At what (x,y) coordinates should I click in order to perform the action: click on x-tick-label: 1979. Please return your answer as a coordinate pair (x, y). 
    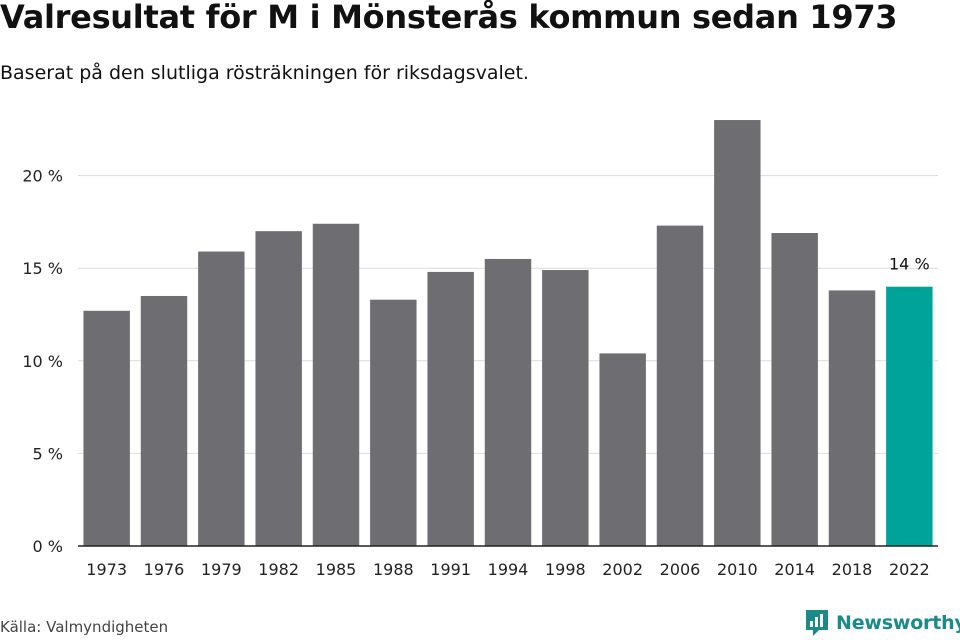
    Looking at the image, I should click on (221, 569).